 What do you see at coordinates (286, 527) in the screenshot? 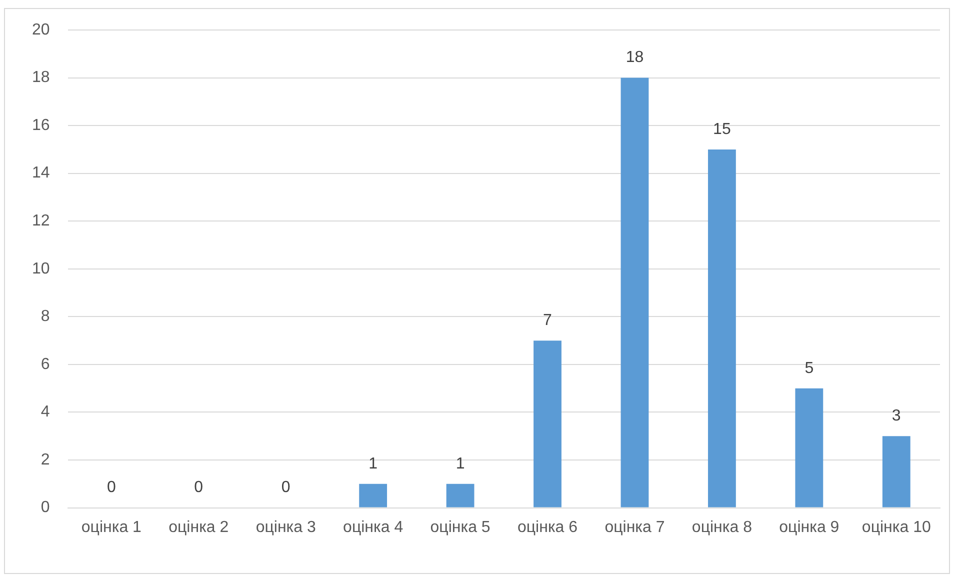
I see `x-tick-label: оцінка 3` at bounding box center [286, 527].